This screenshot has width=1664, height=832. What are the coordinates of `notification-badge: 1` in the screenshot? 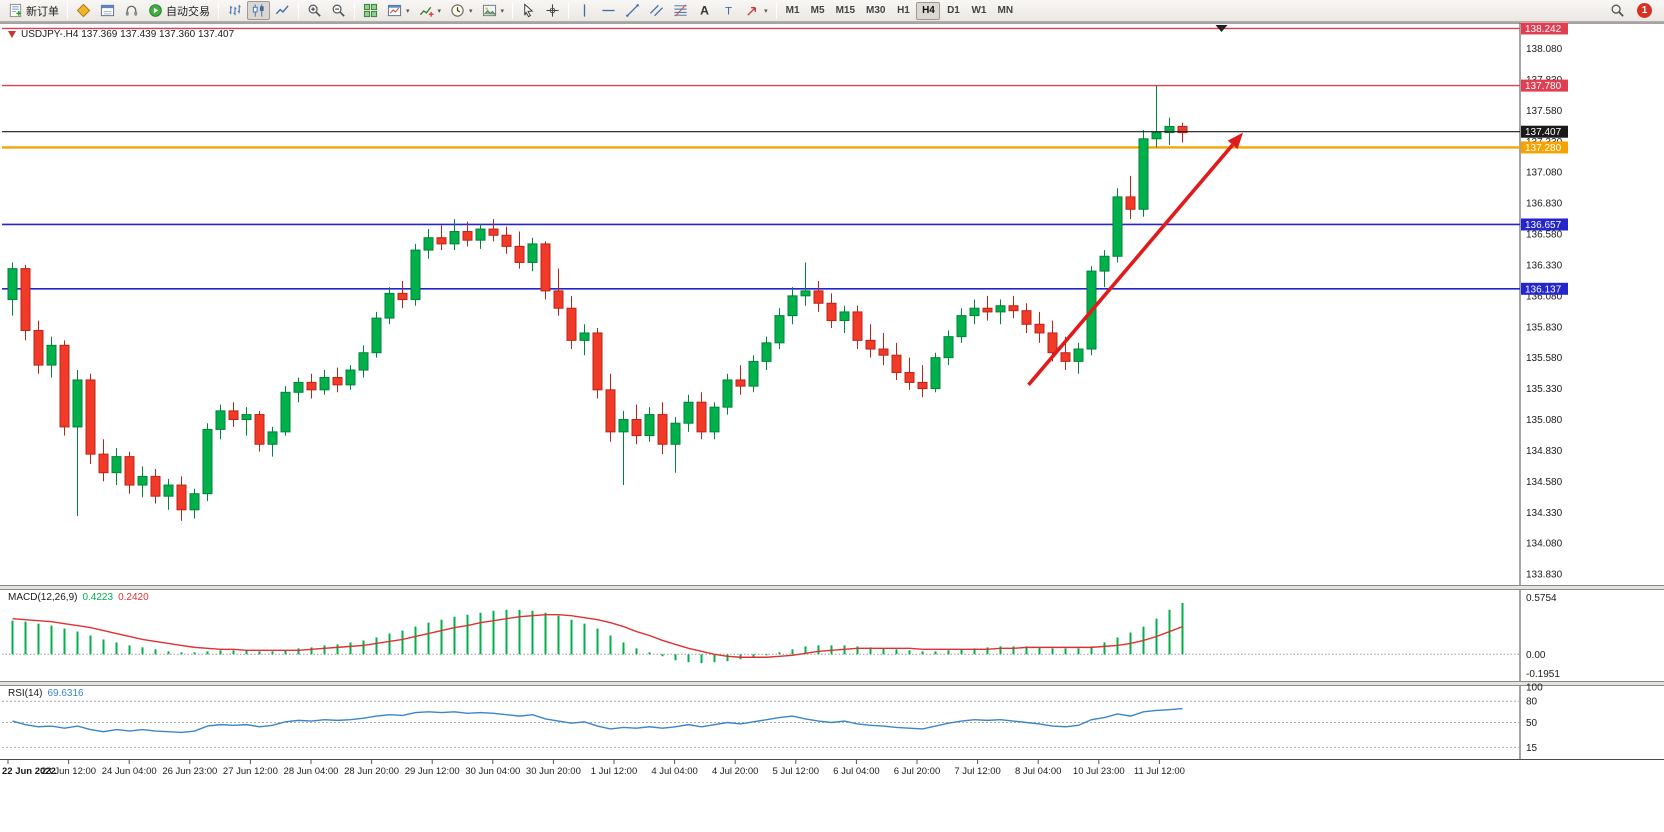 It's located at (1644, 10).